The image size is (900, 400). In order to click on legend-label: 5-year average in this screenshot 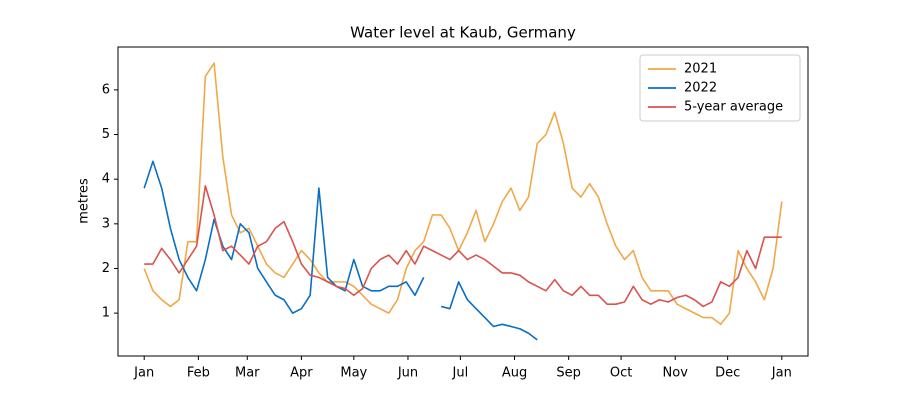, I will do `click(733, 107)`.